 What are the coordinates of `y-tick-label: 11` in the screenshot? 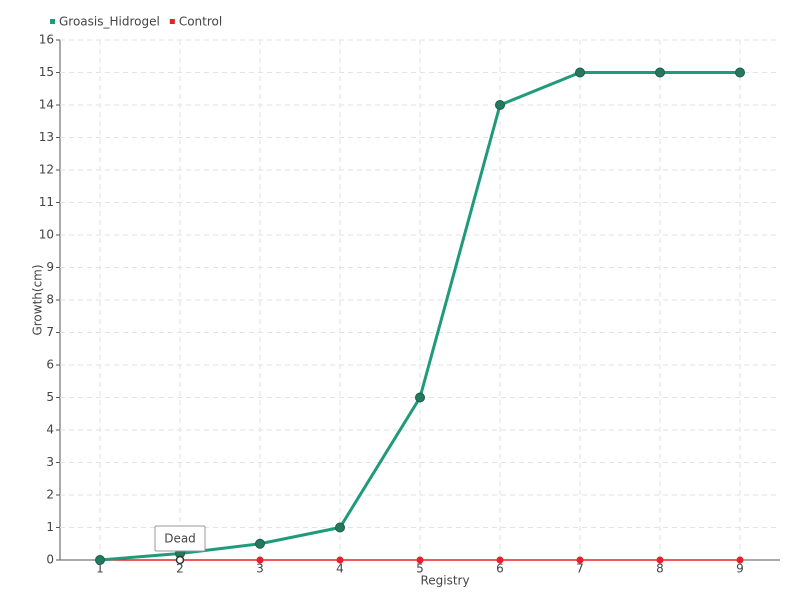 It's located at (46, 202).